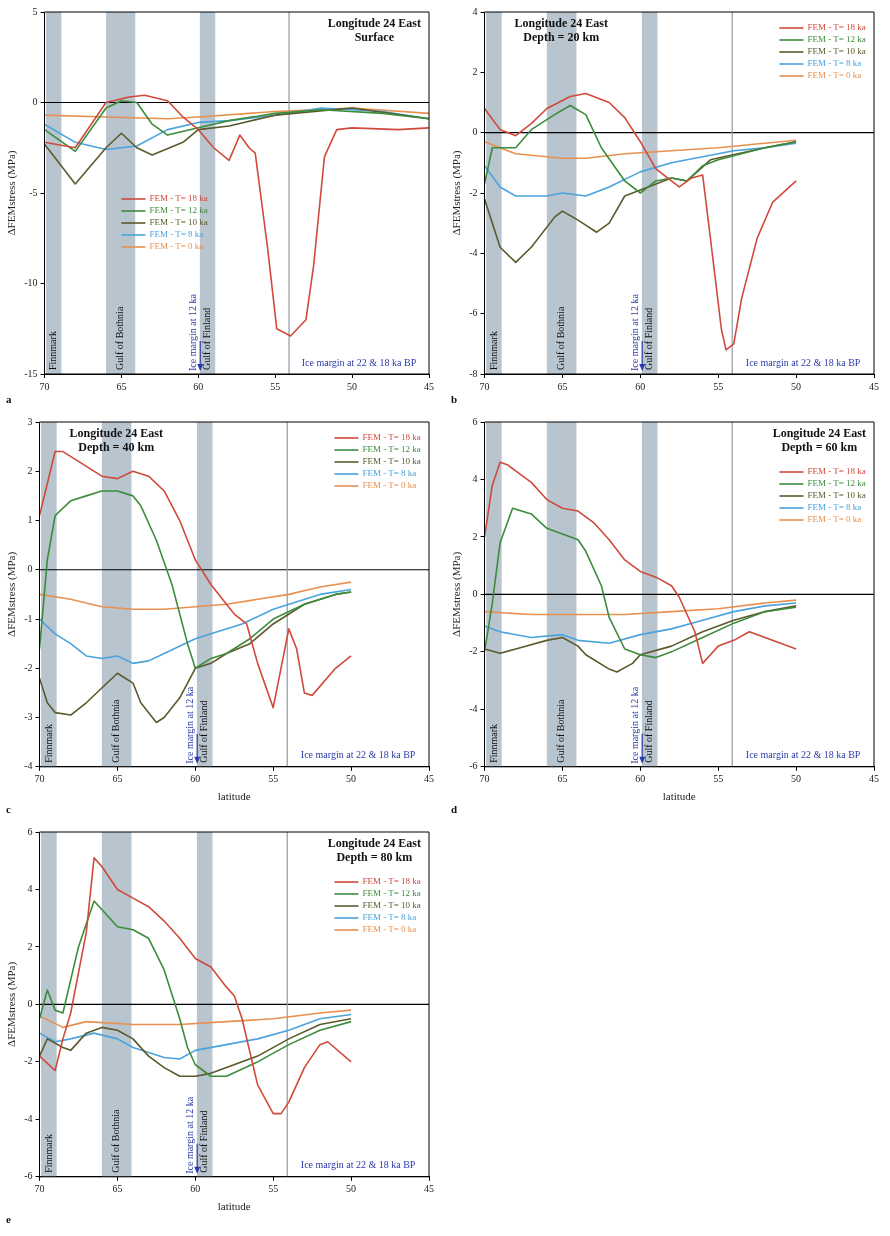  What do you see at coordinates (31, 283) in the screenshot?
I see `y-tick-label: -10` at bounding box center [31, 283].